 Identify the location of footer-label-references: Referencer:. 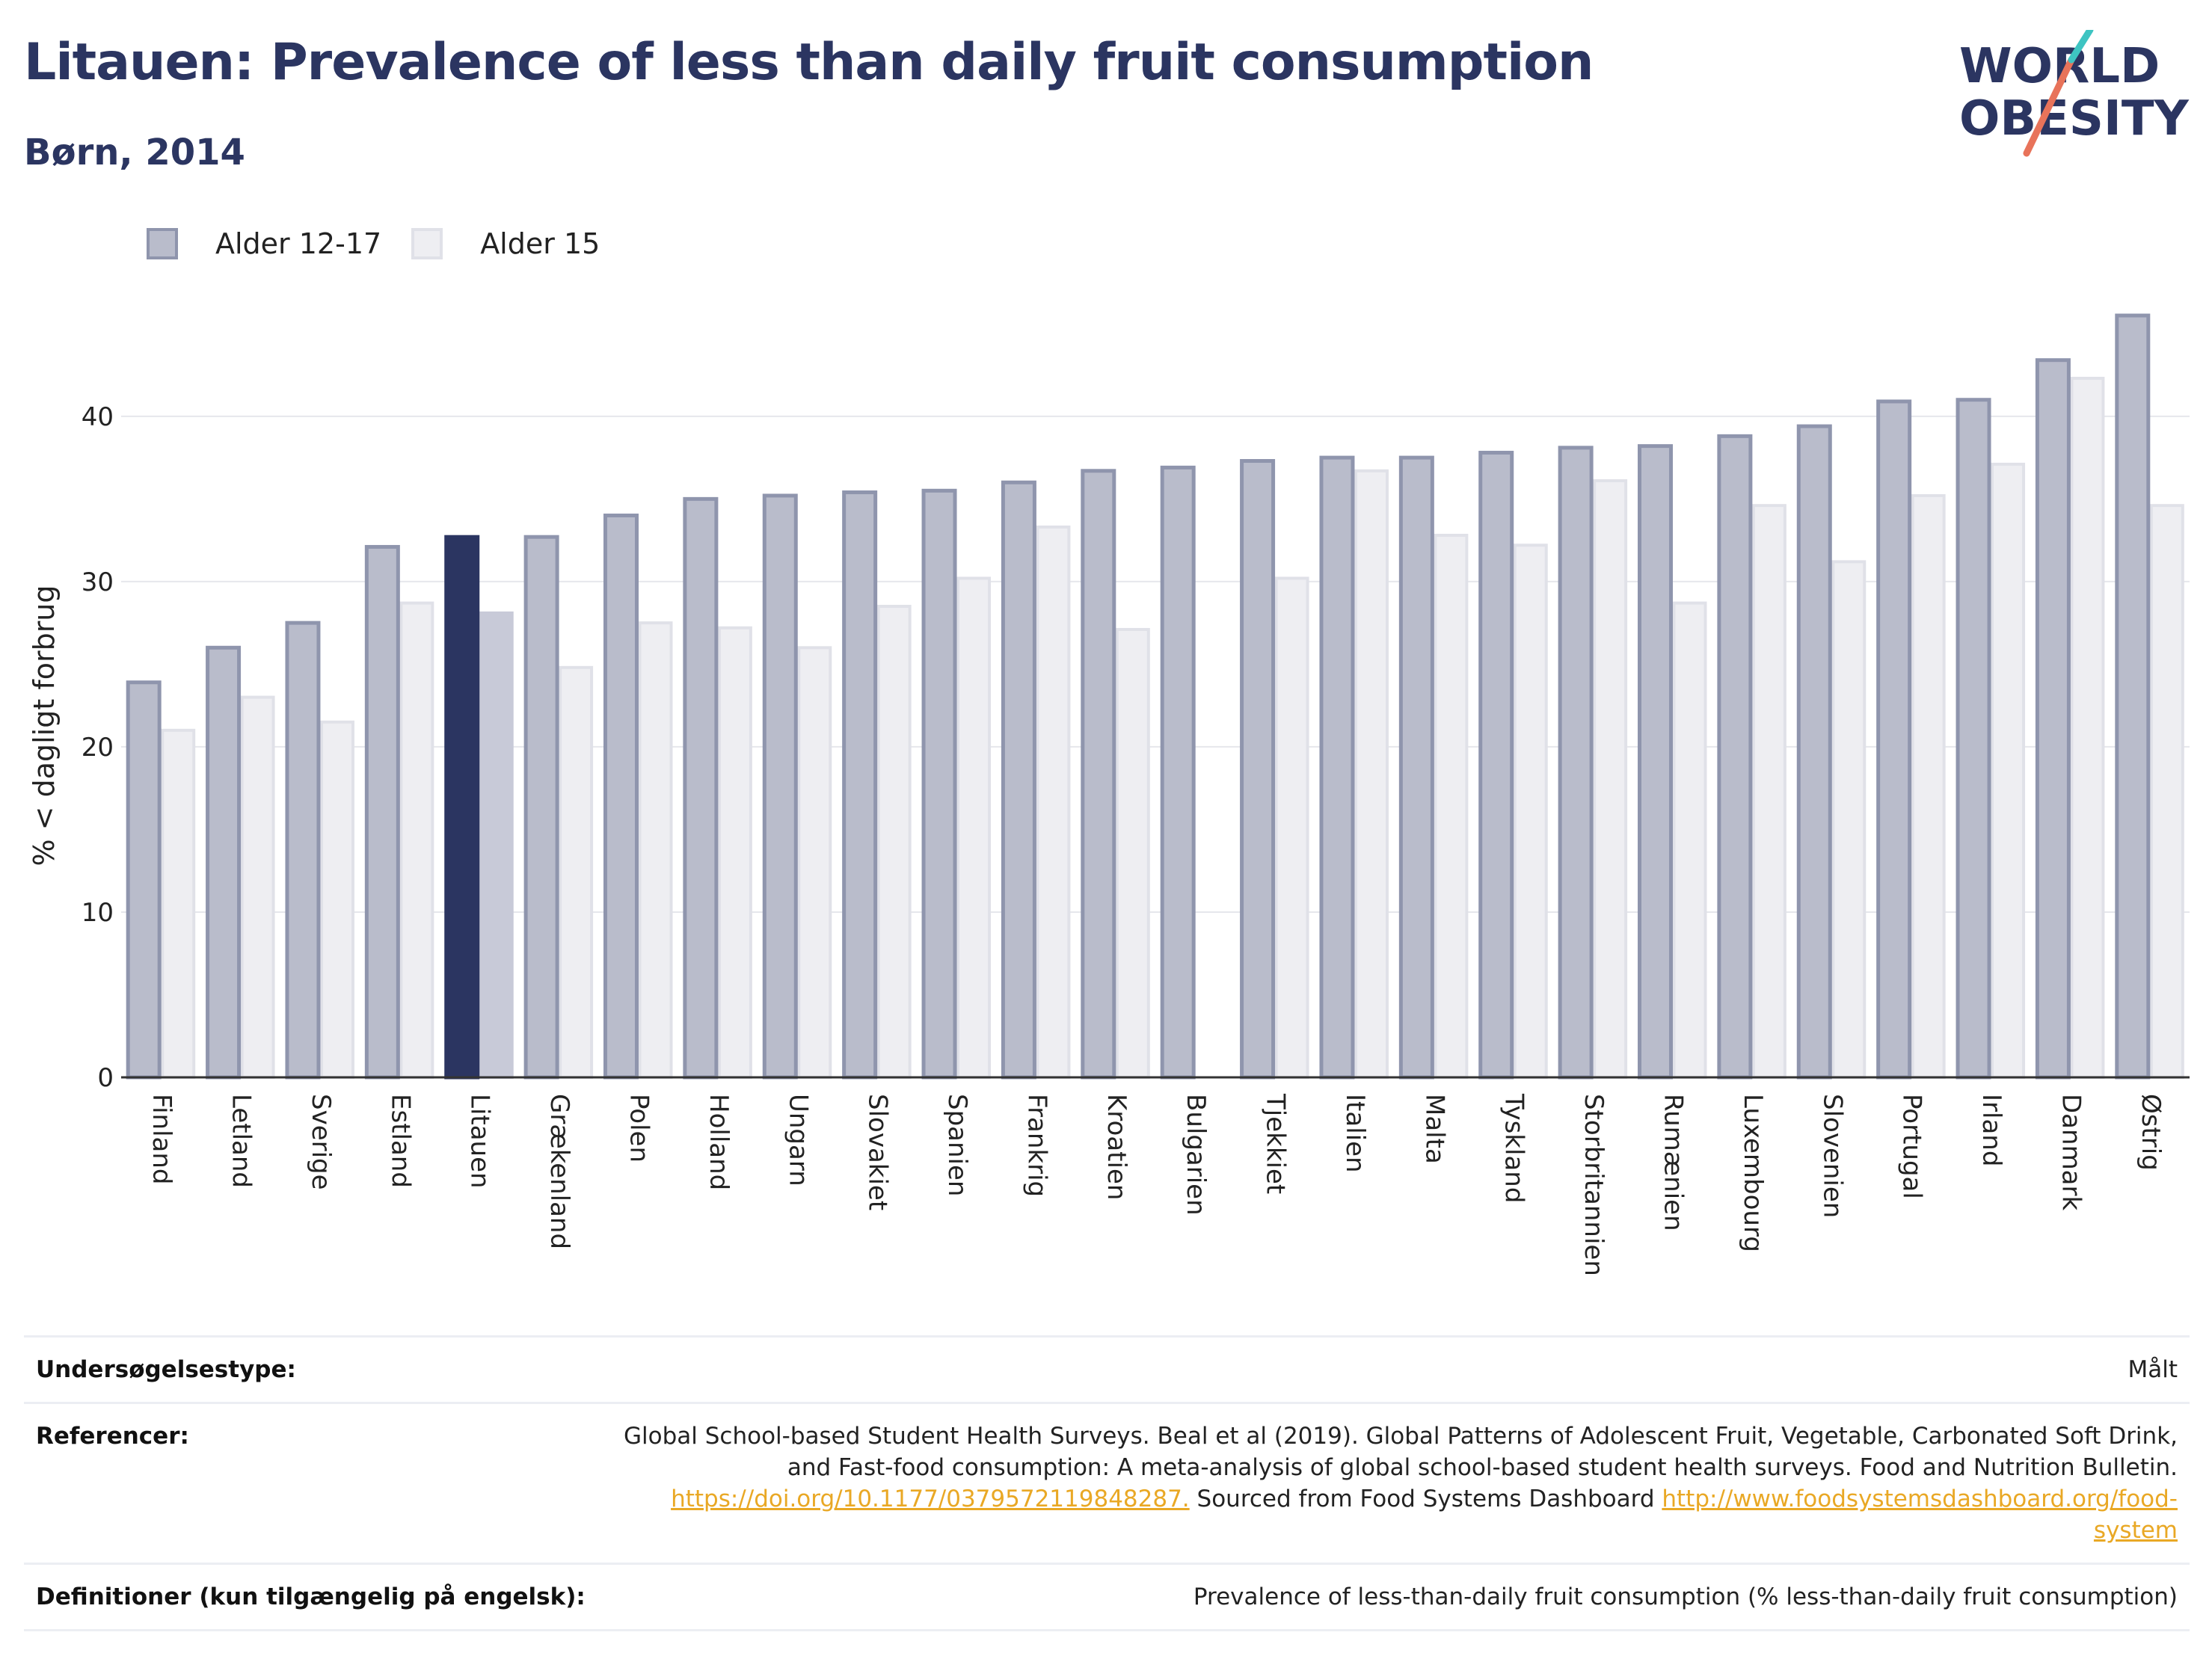
(112, 1436).